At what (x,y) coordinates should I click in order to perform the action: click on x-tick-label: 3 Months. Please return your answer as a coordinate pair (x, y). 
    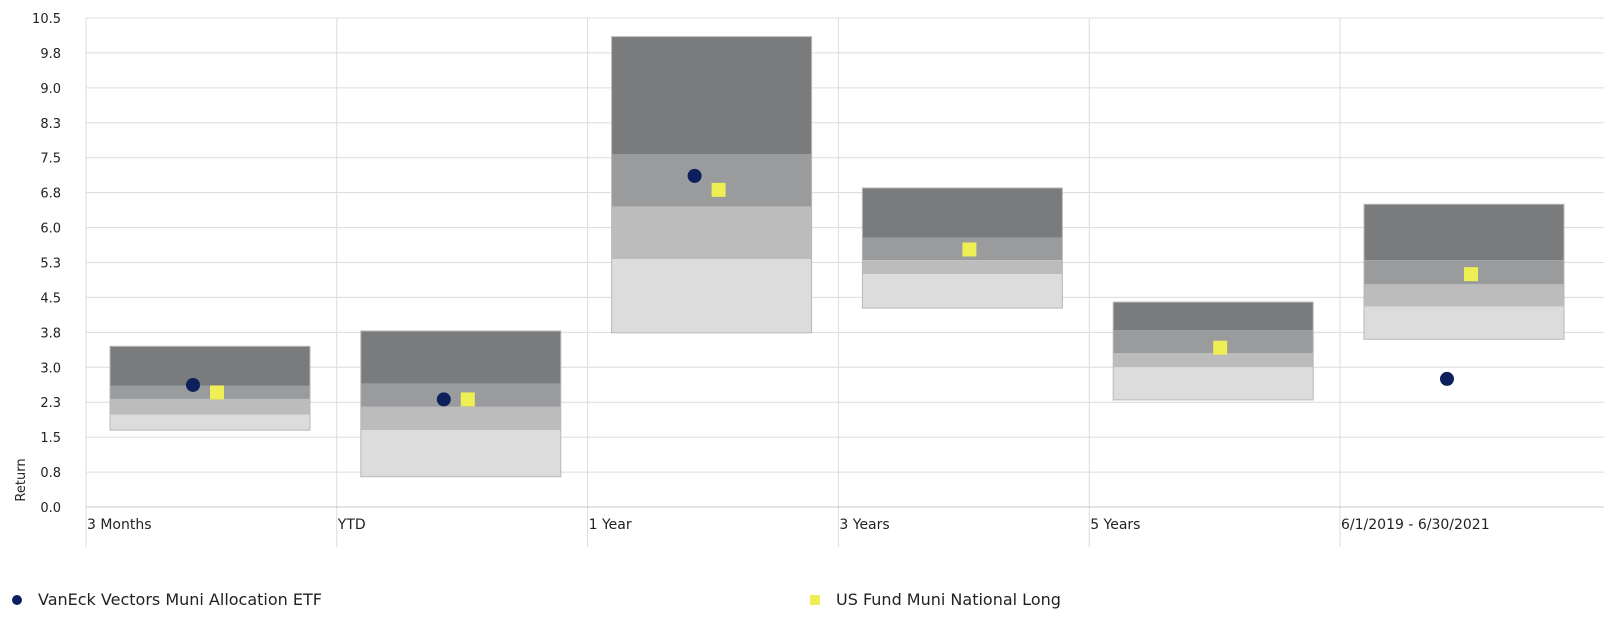
    Looking at the image, I should click on (119, 525).